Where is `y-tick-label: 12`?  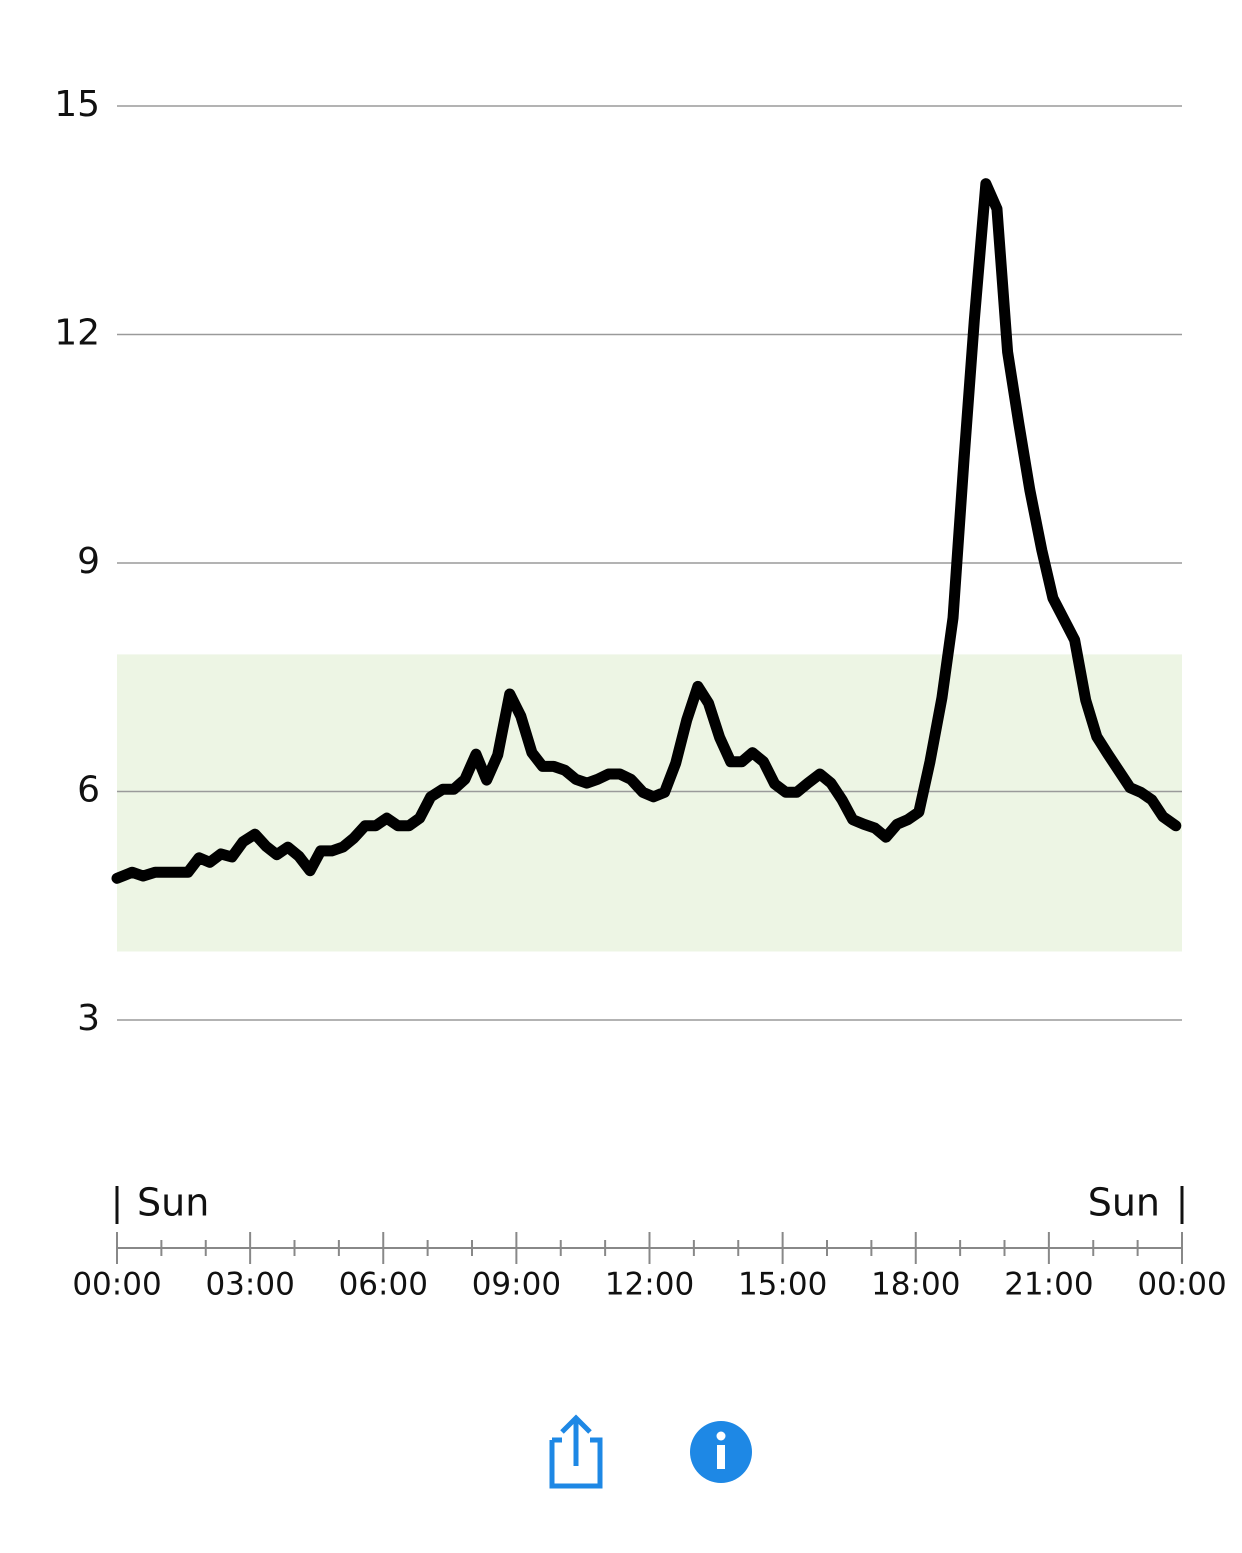
y-tick-label: 12 is located at coordinates (77, 333).